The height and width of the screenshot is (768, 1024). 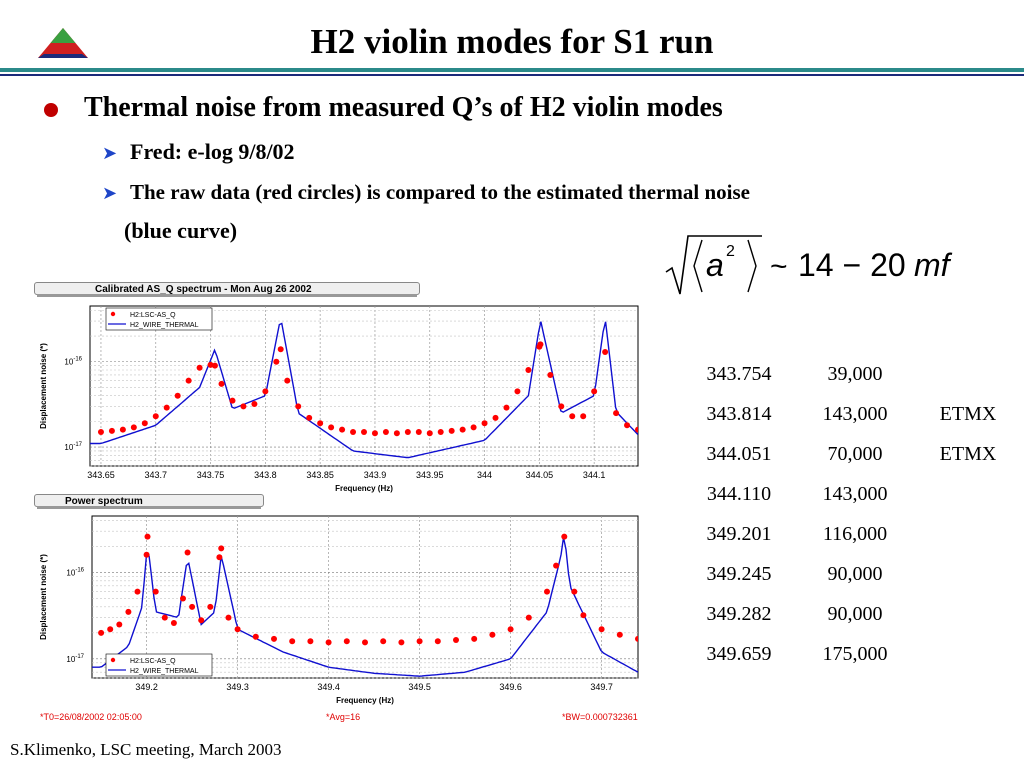 What do you see at coordinates (852, 454) in the screenshot?
I see `table-row: 344.051 70,000 ETMX` at bounding box center [852, 454].